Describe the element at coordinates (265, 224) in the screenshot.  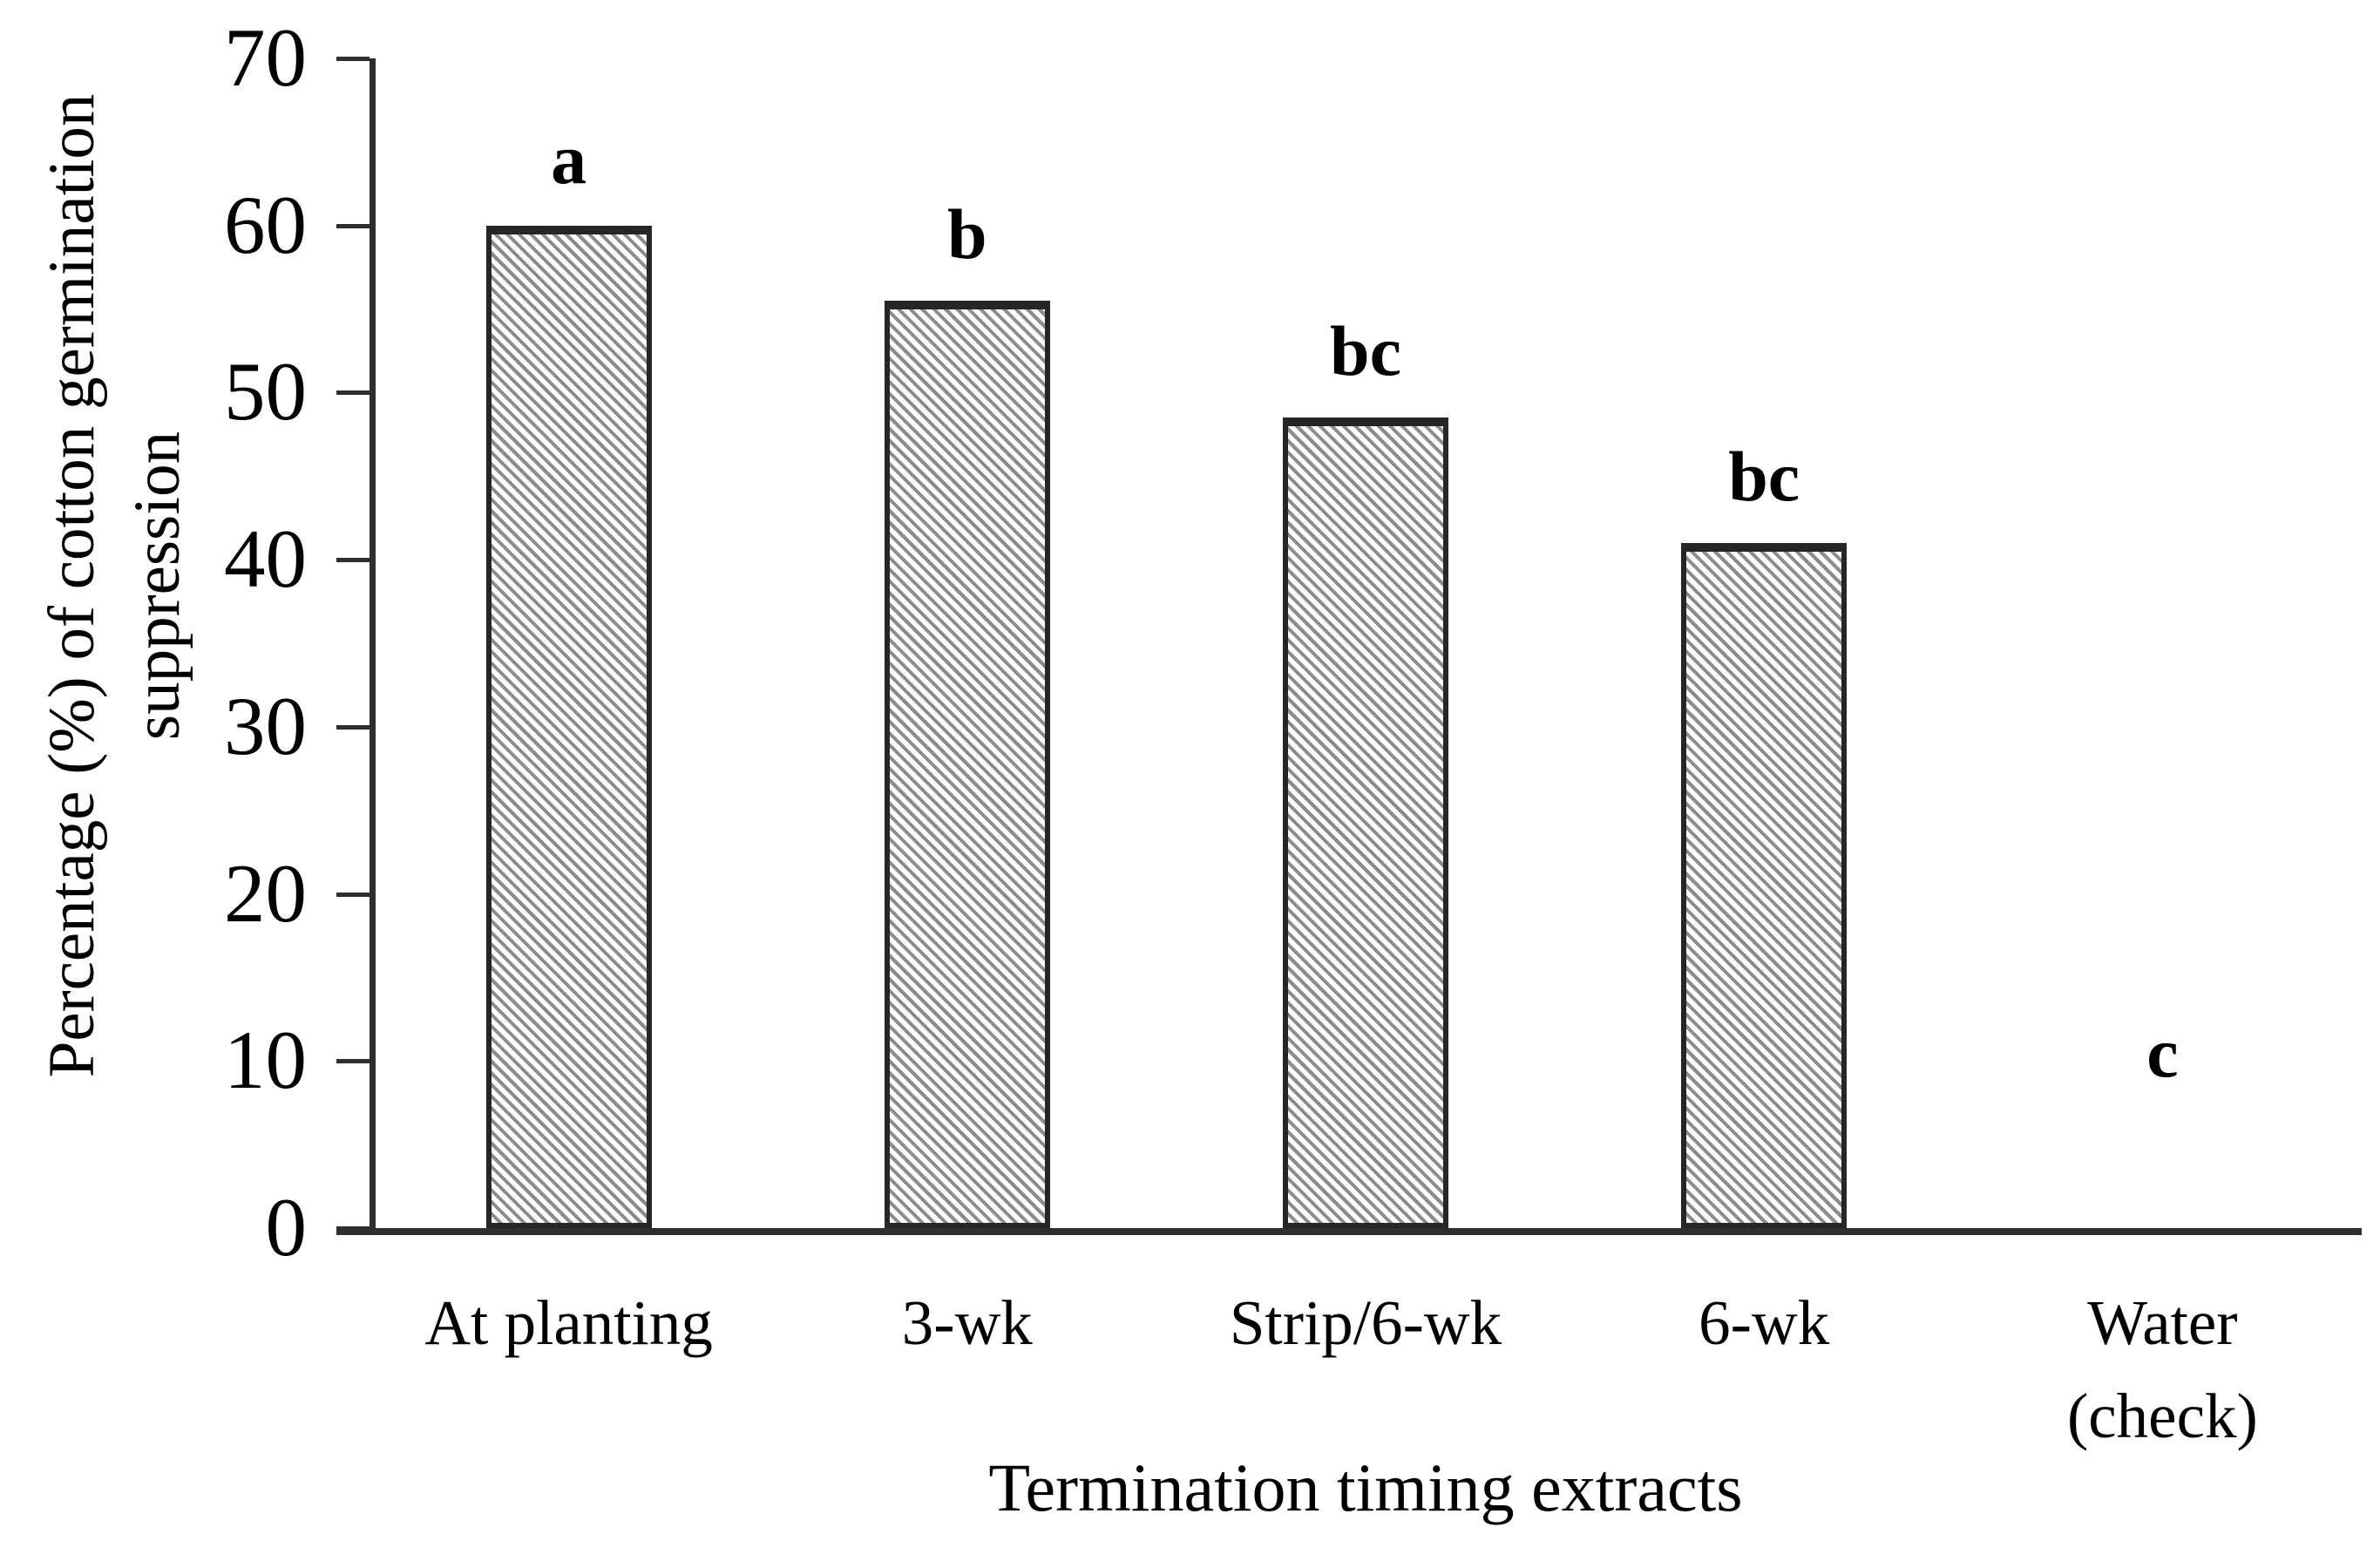
I see `y-tick-label: 60` at that location.